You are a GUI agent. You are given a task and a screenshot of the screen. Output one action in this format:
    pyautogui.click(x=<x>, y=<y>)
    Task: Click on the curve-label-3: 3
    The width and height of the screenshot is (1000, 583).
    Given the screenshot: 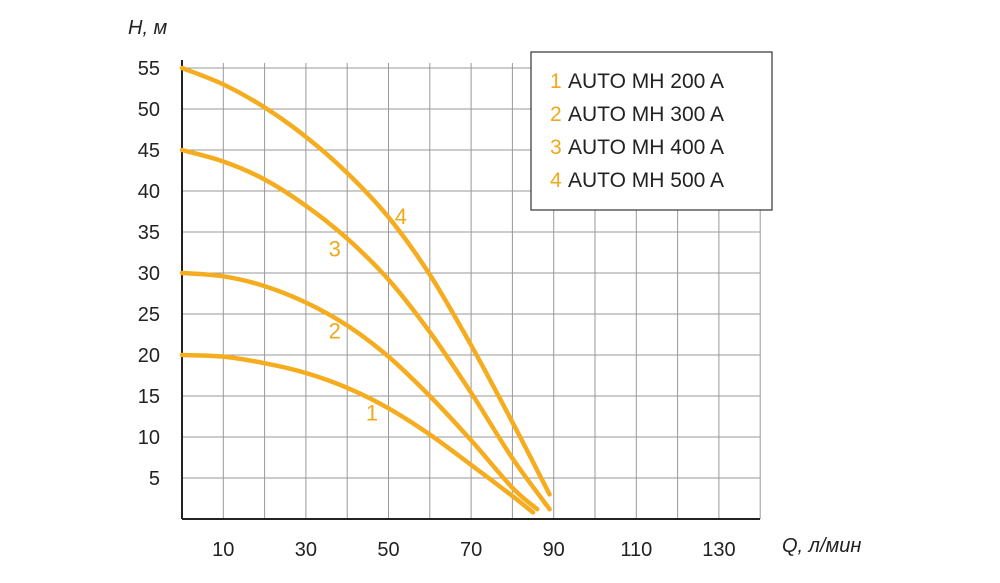 What is the action you would take?
    pyautogui.click(x=335, y=249)
    